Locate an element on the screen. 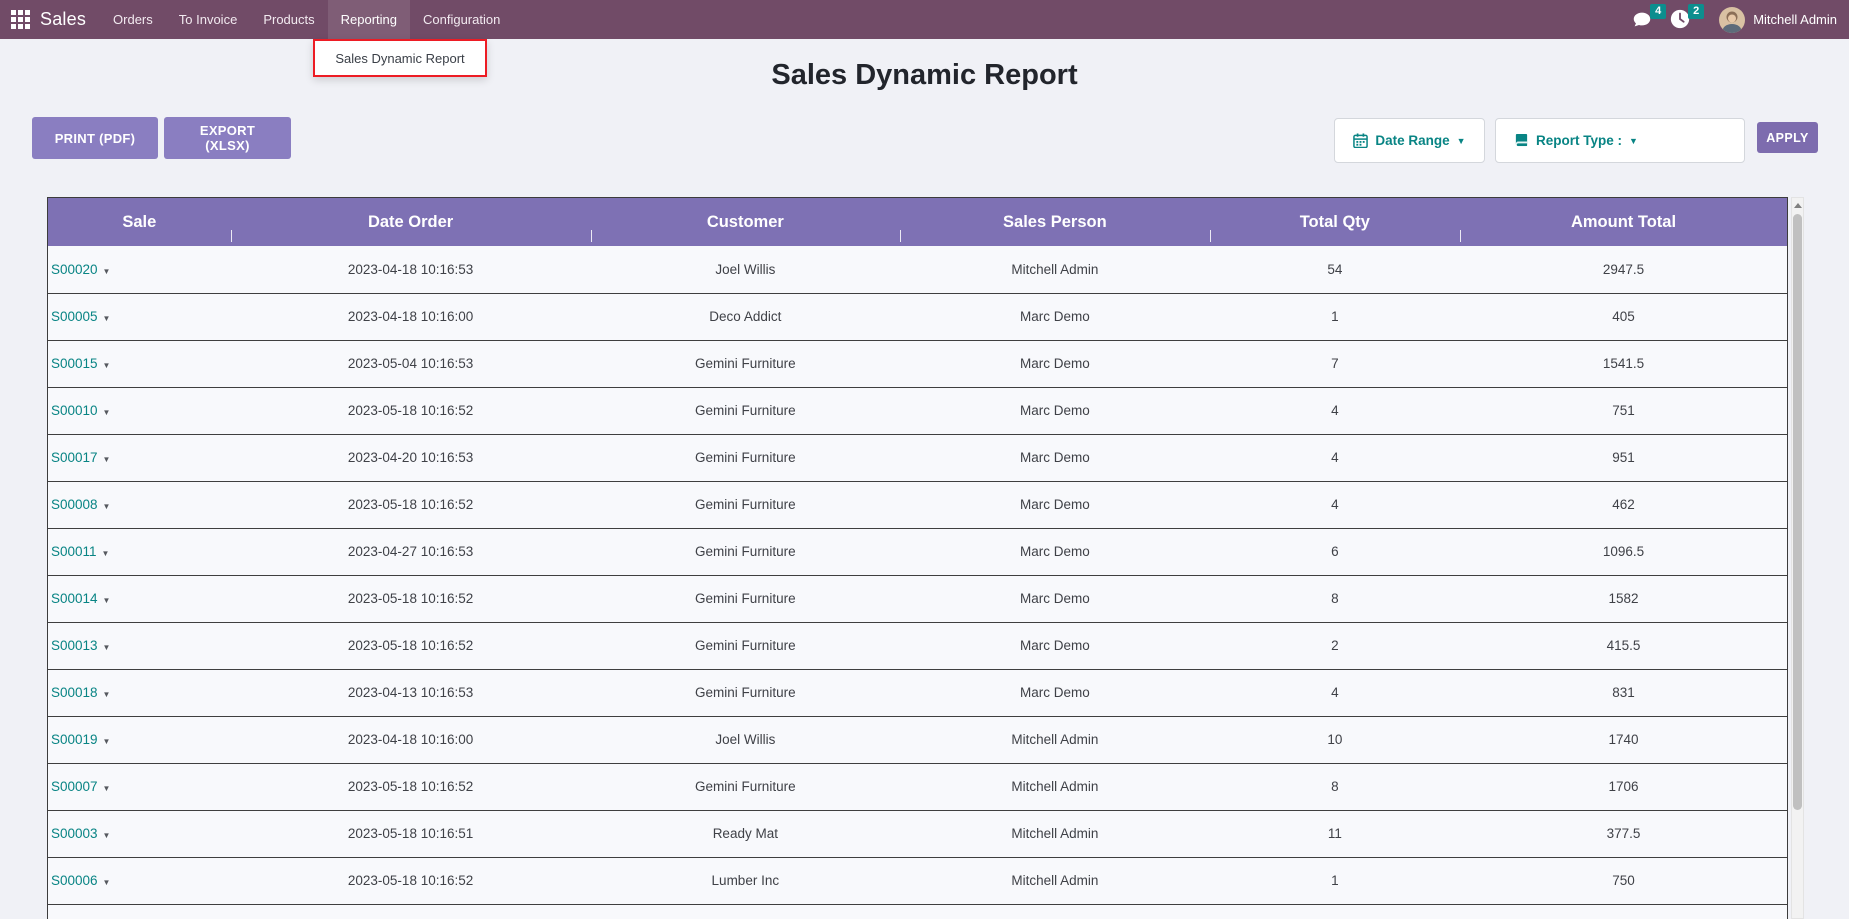 The height and width of the screenshot is (919, 1849). cell-date: 2023-04-20 10:16:53 is located at coordinates (410, 458).